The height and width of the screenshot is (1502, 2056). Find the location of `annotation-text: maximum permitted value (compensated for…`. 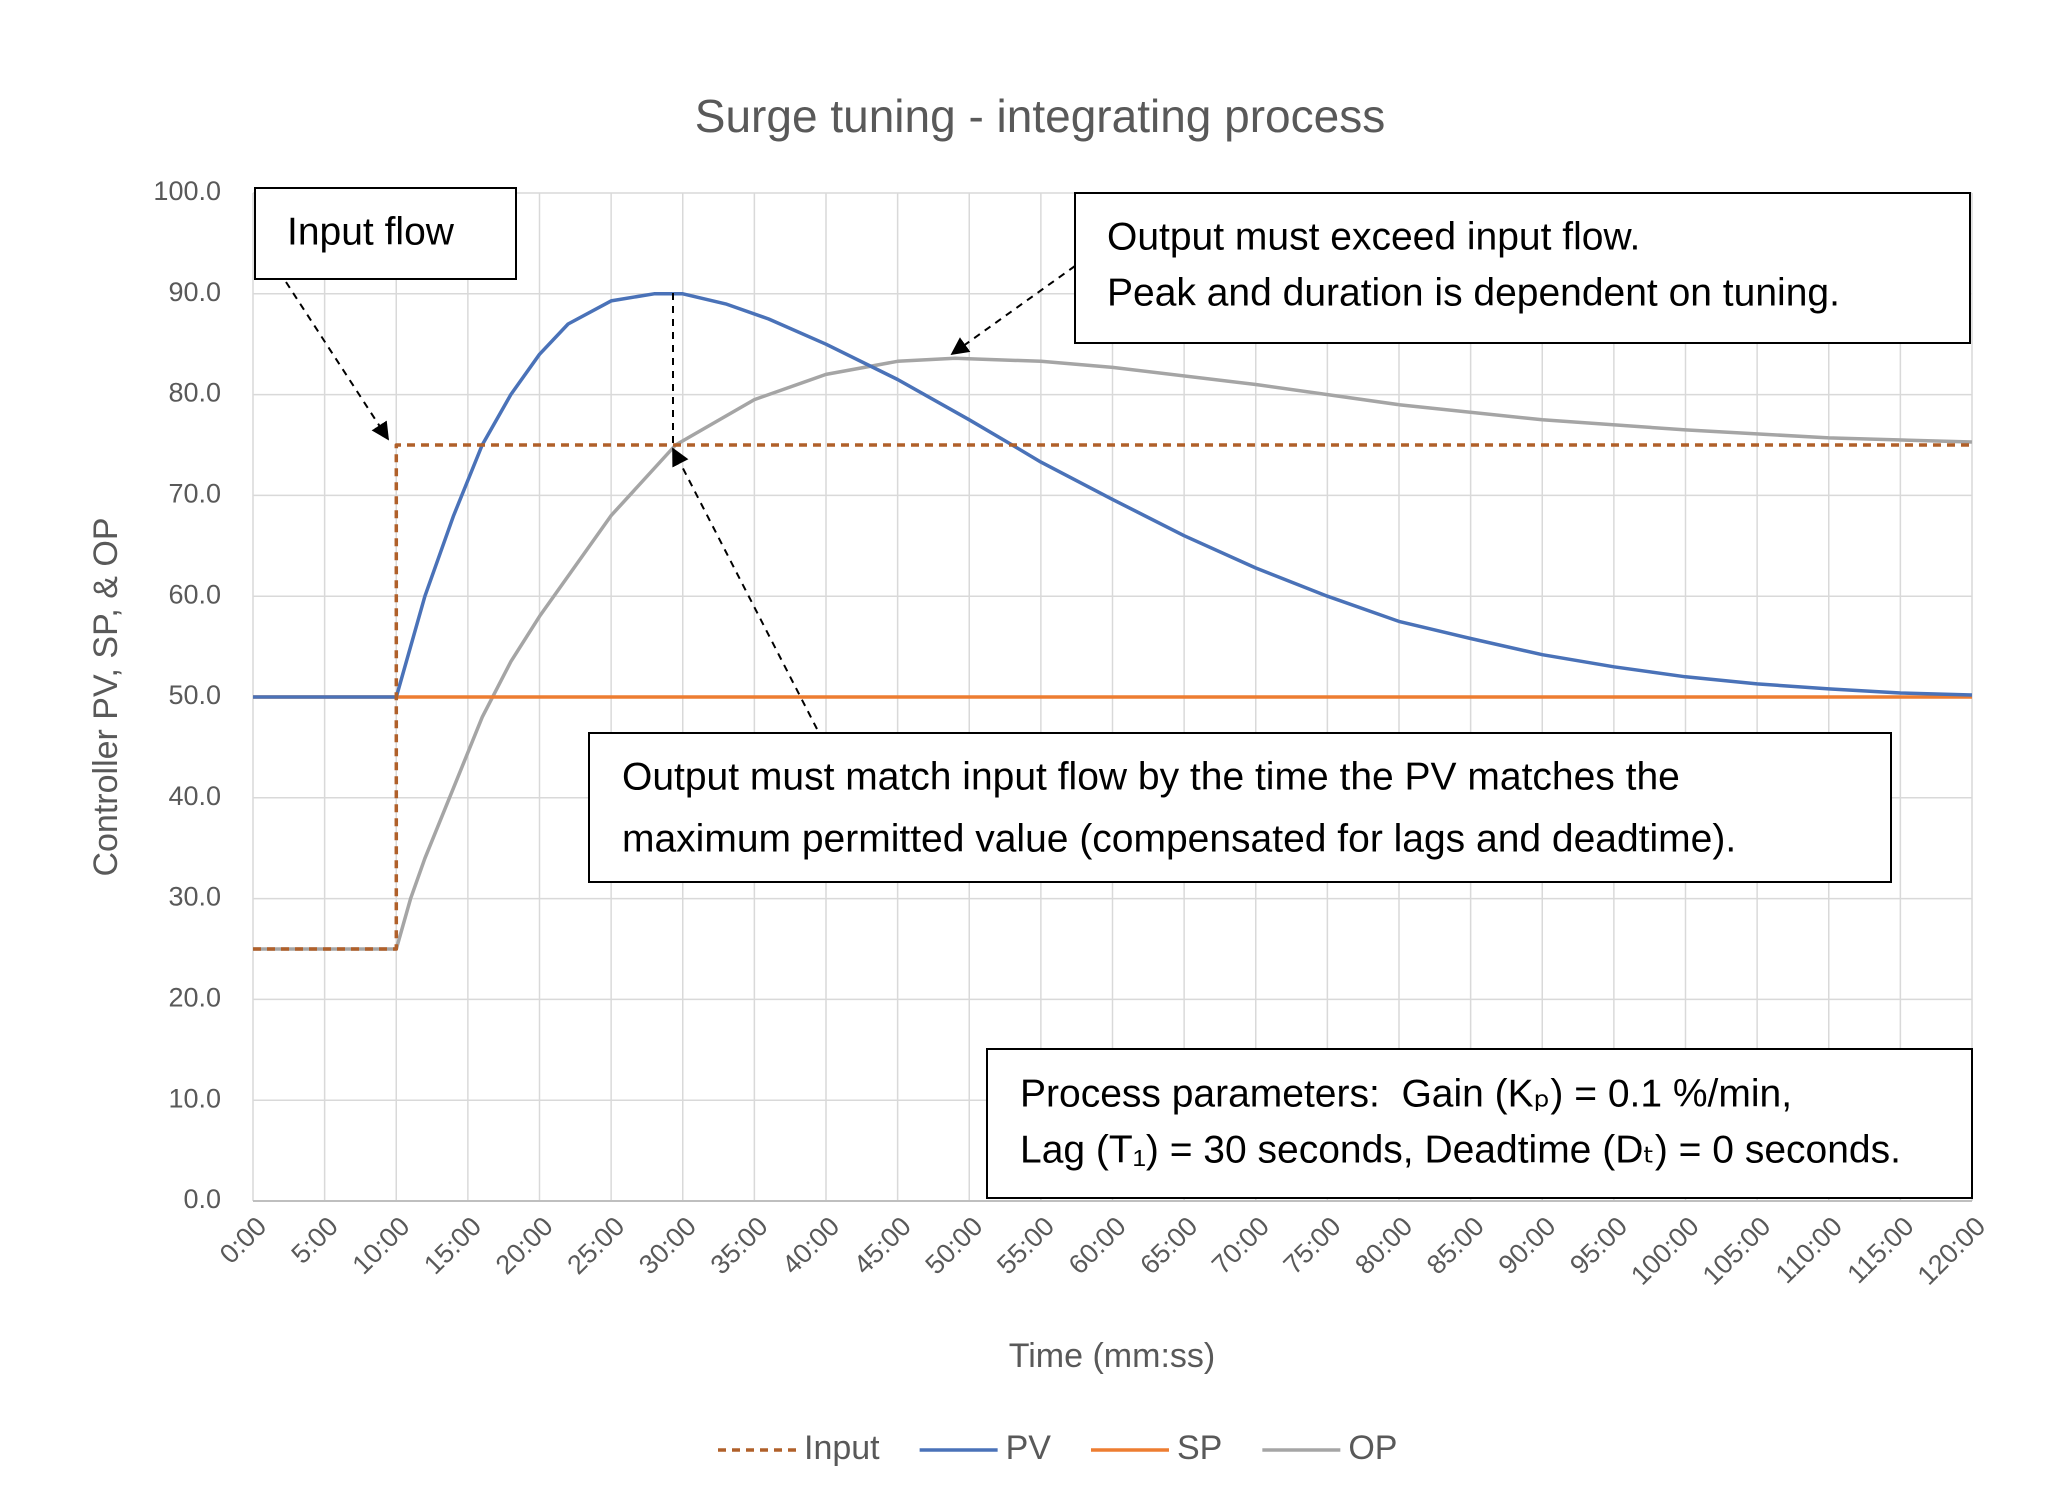

annotation-text: maximum permitted value (compensated for… is located at coordinates (1179, 838).